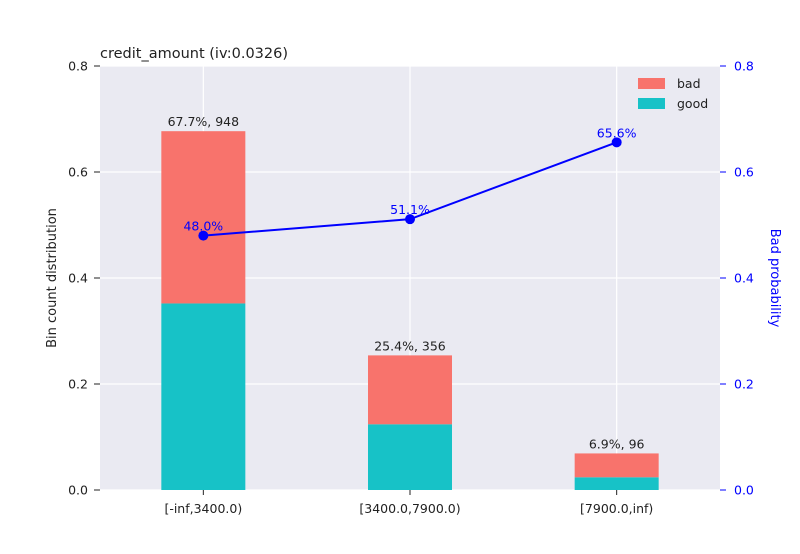 The width and height of the screenshot is (800, 554). I want to click on y-tick-label: 0.6, so click(78, 172).